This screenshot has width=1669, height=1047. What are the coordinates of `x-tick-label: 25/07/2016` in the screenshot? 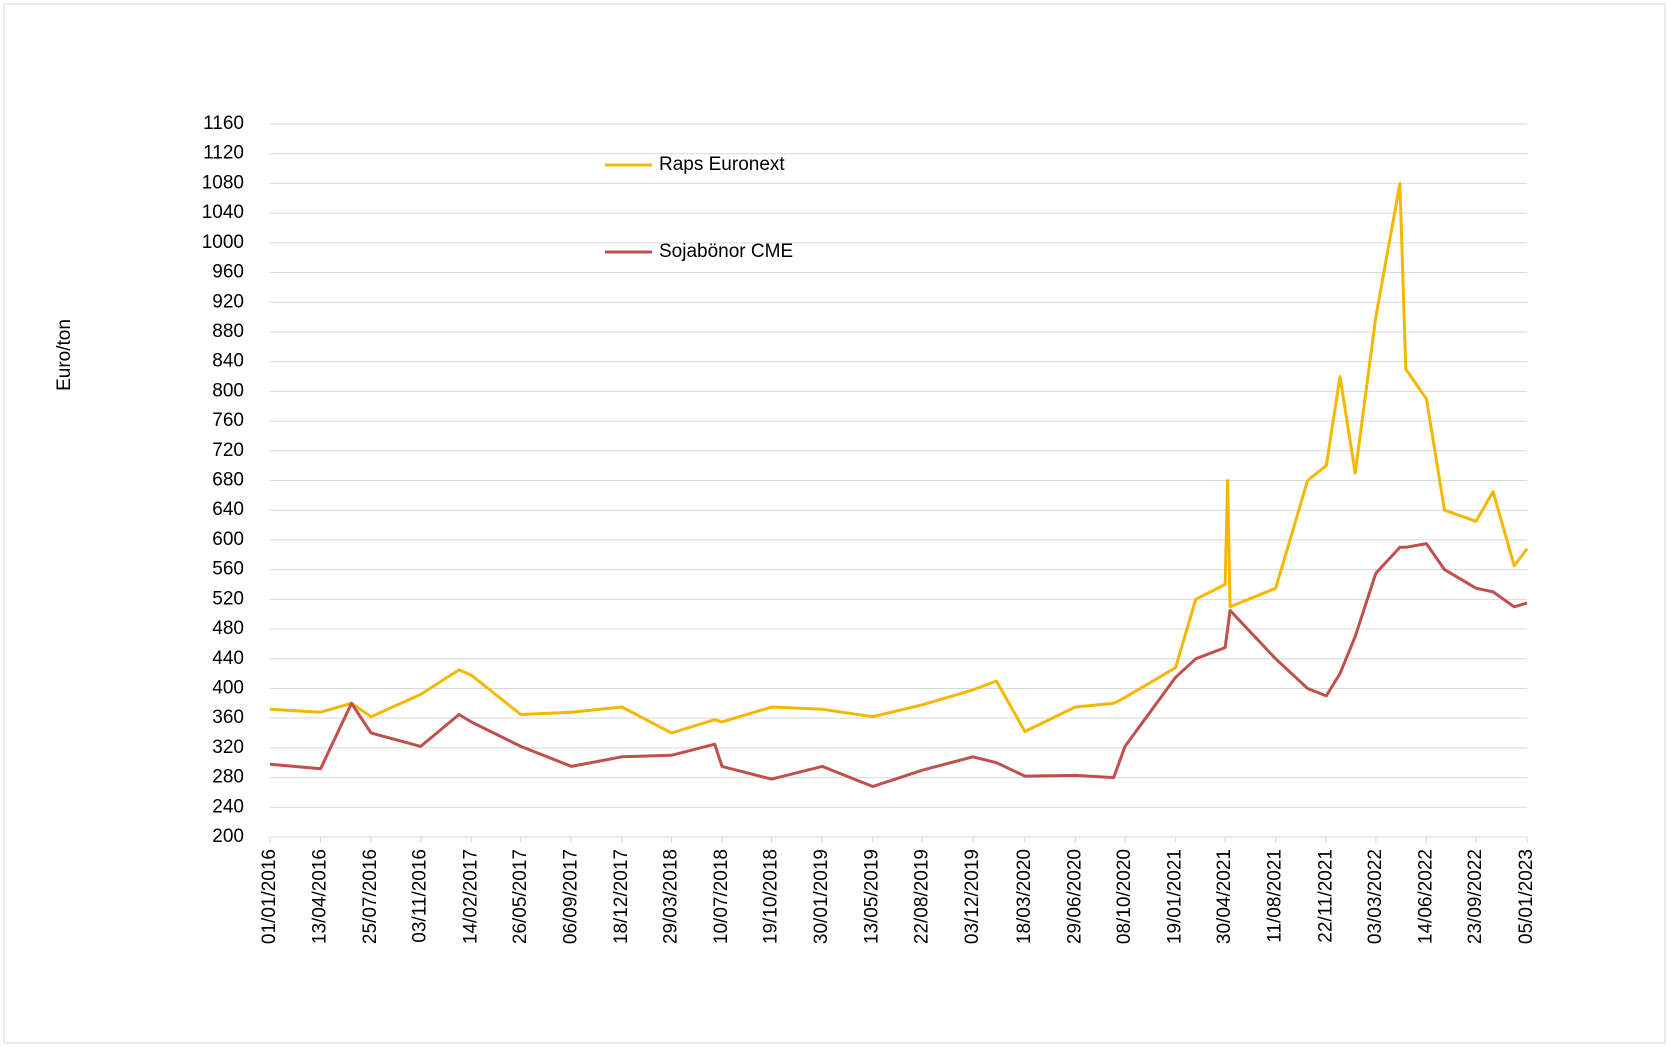 It's located at (370, 896).